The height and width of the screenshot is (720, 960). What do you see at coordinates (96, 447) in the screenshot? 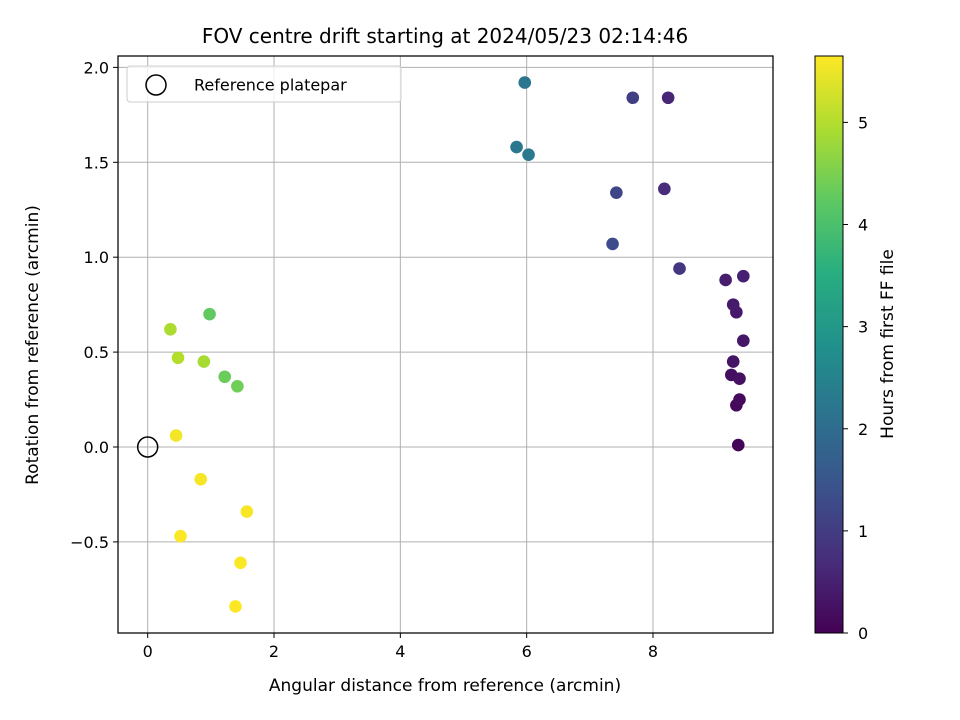
I see `y-tick-label: 0.0` at bounding box center [96, 447].